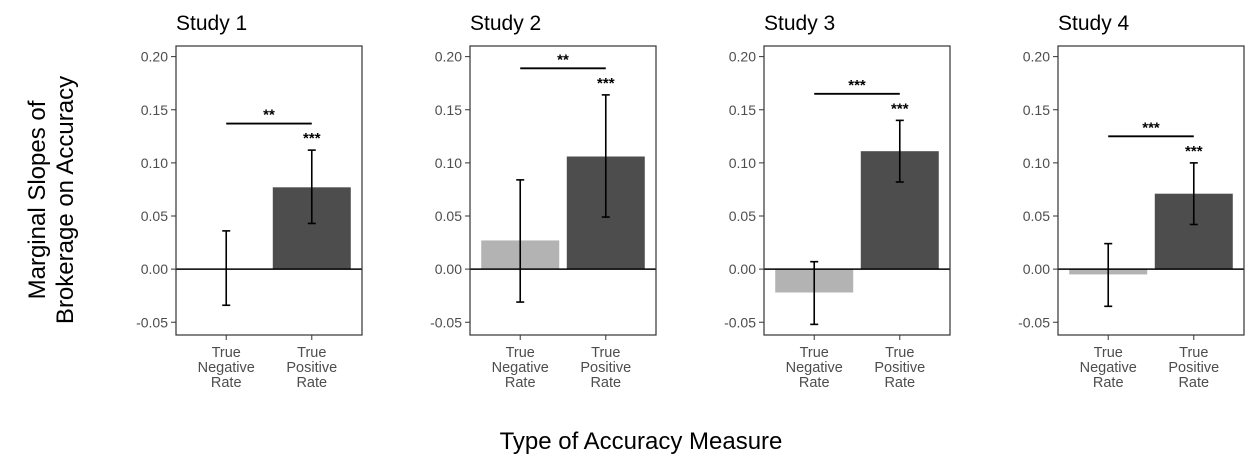 This screenshot has width=1248, height=457. Describe the element at coordinates (641, 441) in the screenshot. I see `x-axis-title: Type of Accuracy Measure` at that location.